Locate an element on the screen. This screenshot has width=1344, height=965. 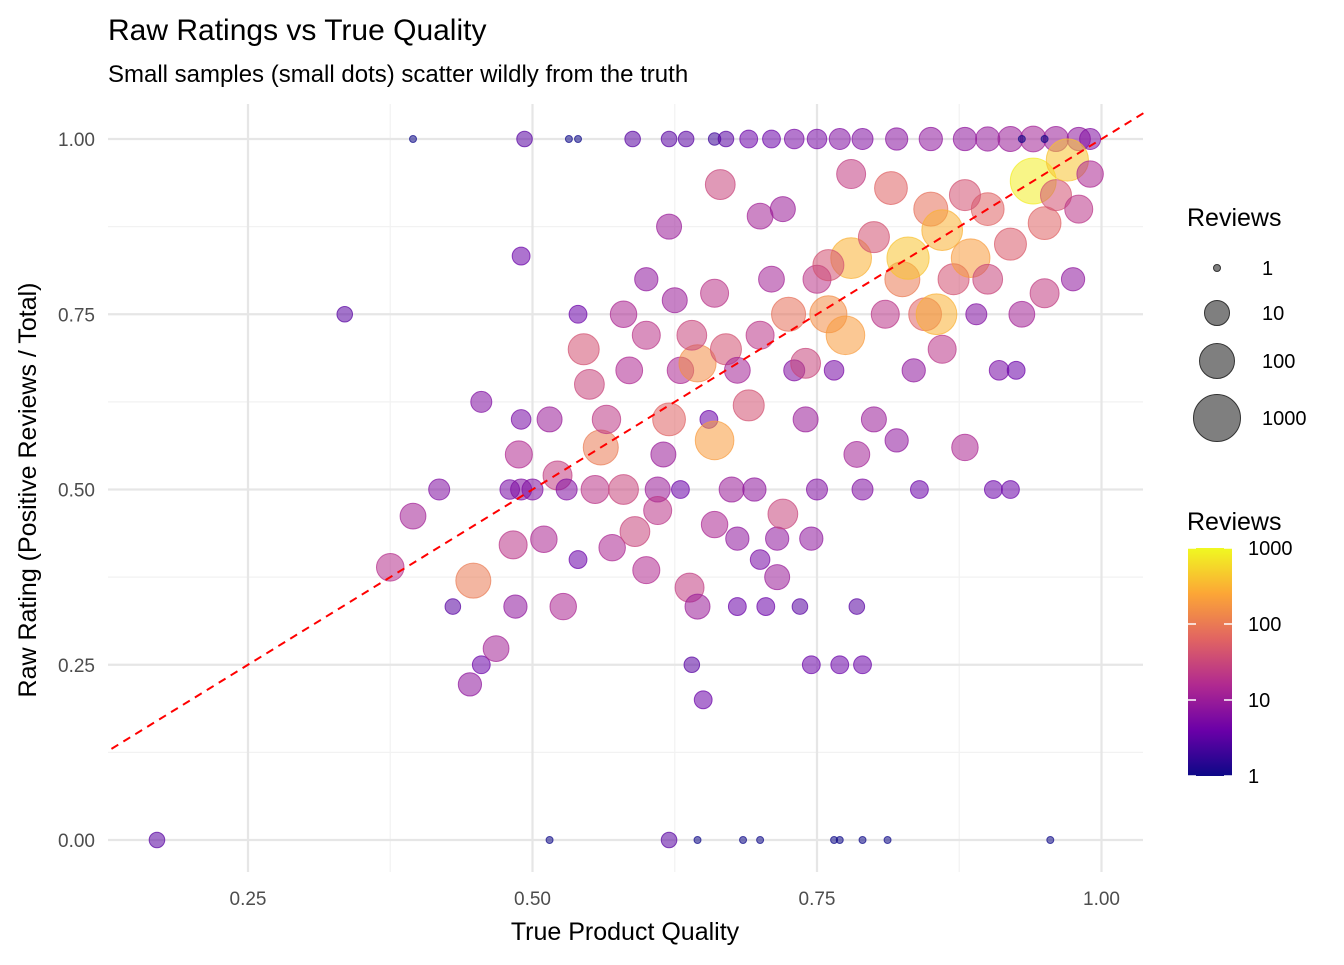
y-axis-ticks: 0.00 0.25 0.50 0.75 1.00 is located at coordinates (76, 491).